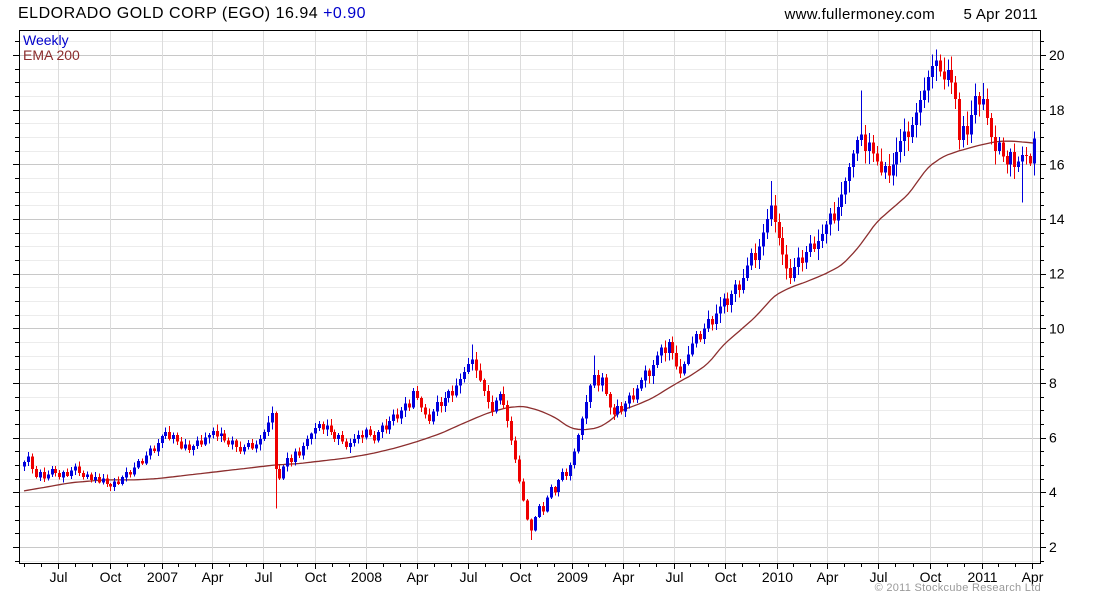 This screenshot has height=600, width=1100. Describe the element at coordinates (1057, 274) in the screenshot. I see `svg-text: 12` at that location.